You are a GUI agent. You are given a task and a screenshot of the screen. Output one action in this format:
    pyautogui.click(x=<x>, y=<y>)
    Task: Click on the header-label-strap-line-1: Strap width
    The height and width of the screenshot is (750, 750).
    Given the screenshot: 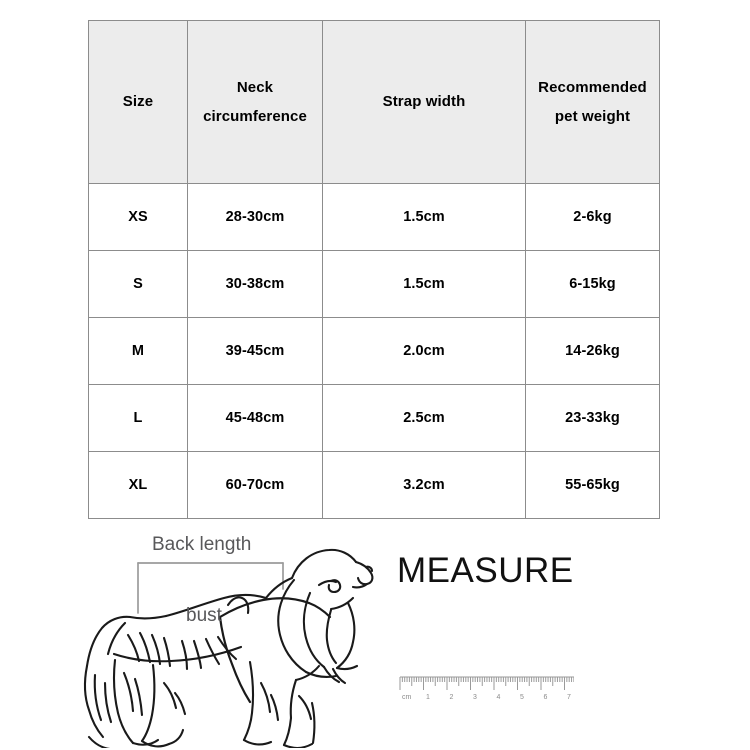 What is the action you would take?
    pyautogui.click(x=424, y=102)
    